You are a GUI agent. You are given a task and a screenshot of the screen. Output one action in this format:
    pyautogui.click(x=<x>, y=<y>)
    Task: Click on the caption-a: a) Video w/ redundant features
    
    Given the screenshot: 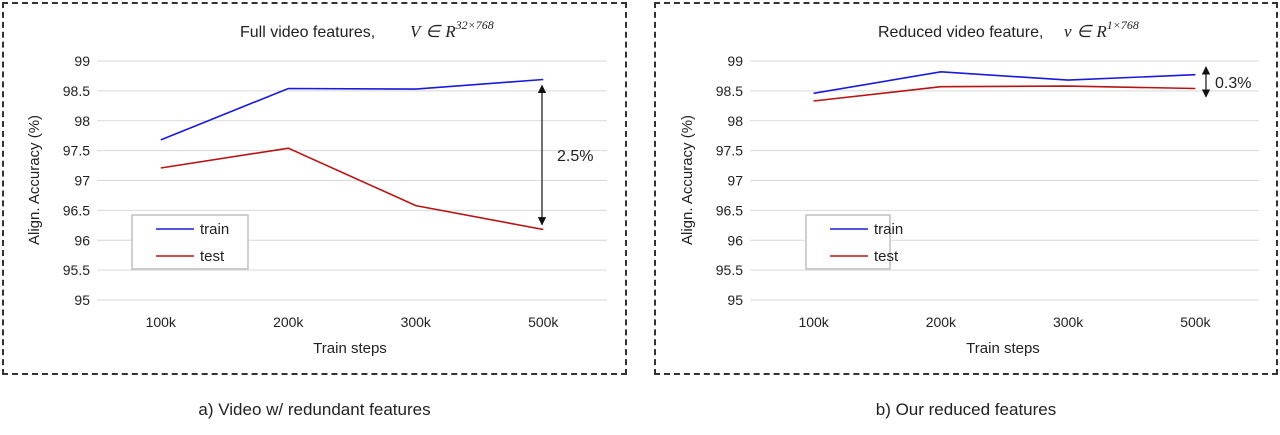 What is the action you would take?
    pyautogui.click(x=314, y=409)
    